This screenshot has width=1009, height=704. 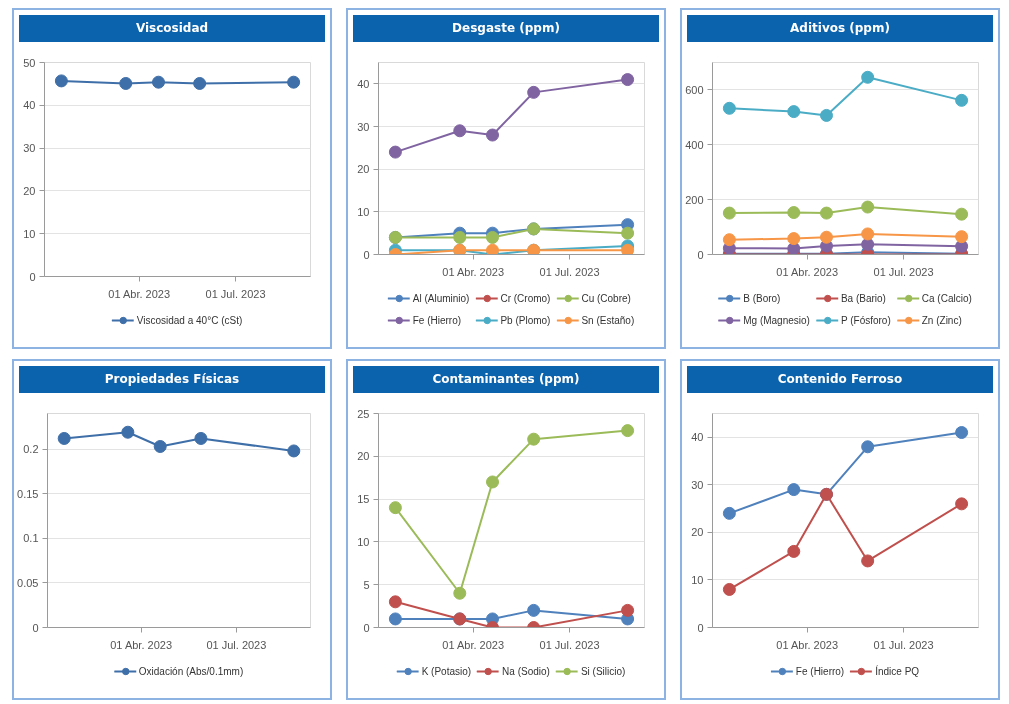 I want to click on legend-label: Cr (Cromo), so click(x=525, y=298).